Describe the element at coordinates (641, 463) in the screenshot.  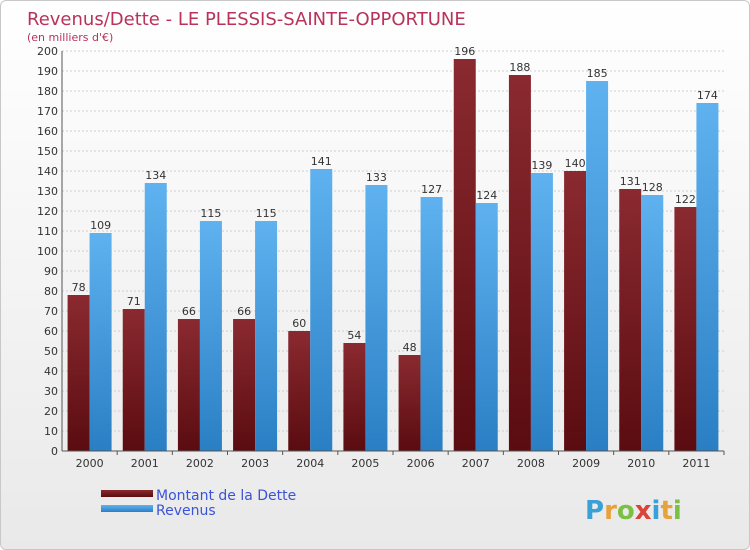
I see `x-tick-label: 2010` at that location.